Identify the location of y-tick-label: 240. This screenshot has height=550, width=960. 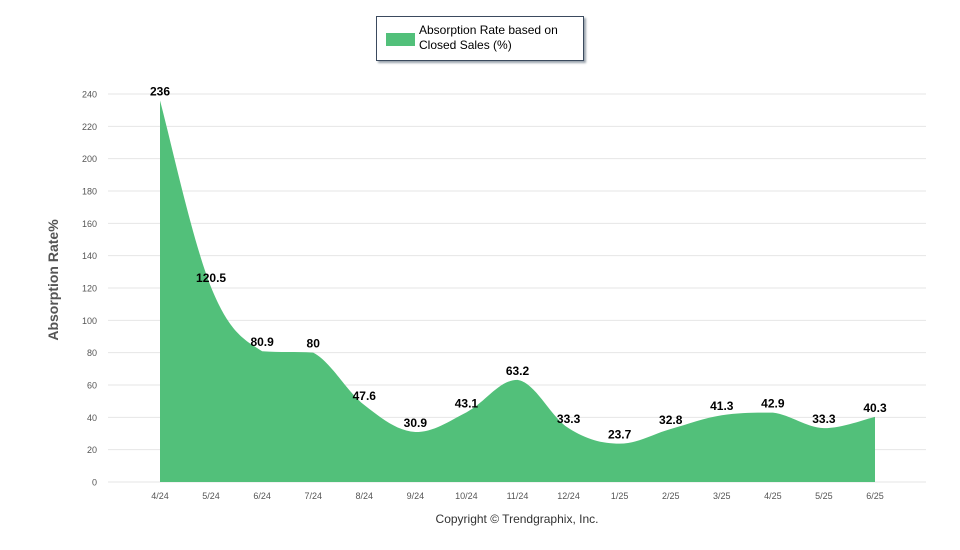
(89, 95).